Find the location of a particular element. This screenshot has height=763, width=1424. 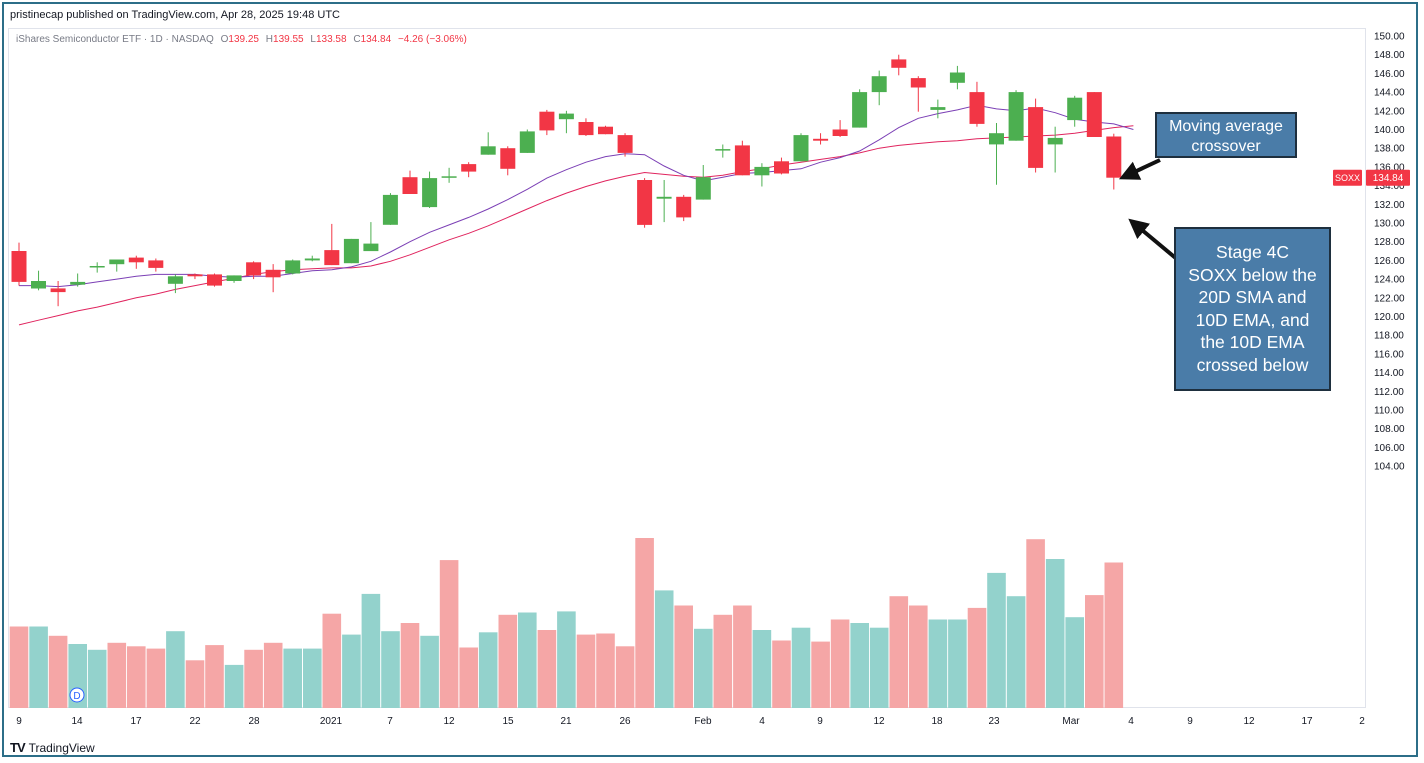

time-tick-label: 14 is located at coordinates (77, 721).